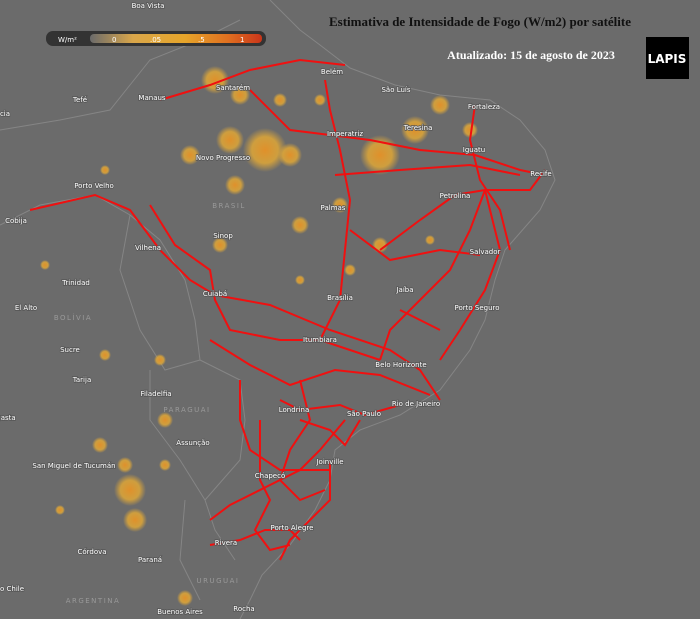 The image size is (700, 619). What do you see at coordinates (12, 589) in the screenshot?
I see `city-label: o Chile` at bounding box center [12, 589].